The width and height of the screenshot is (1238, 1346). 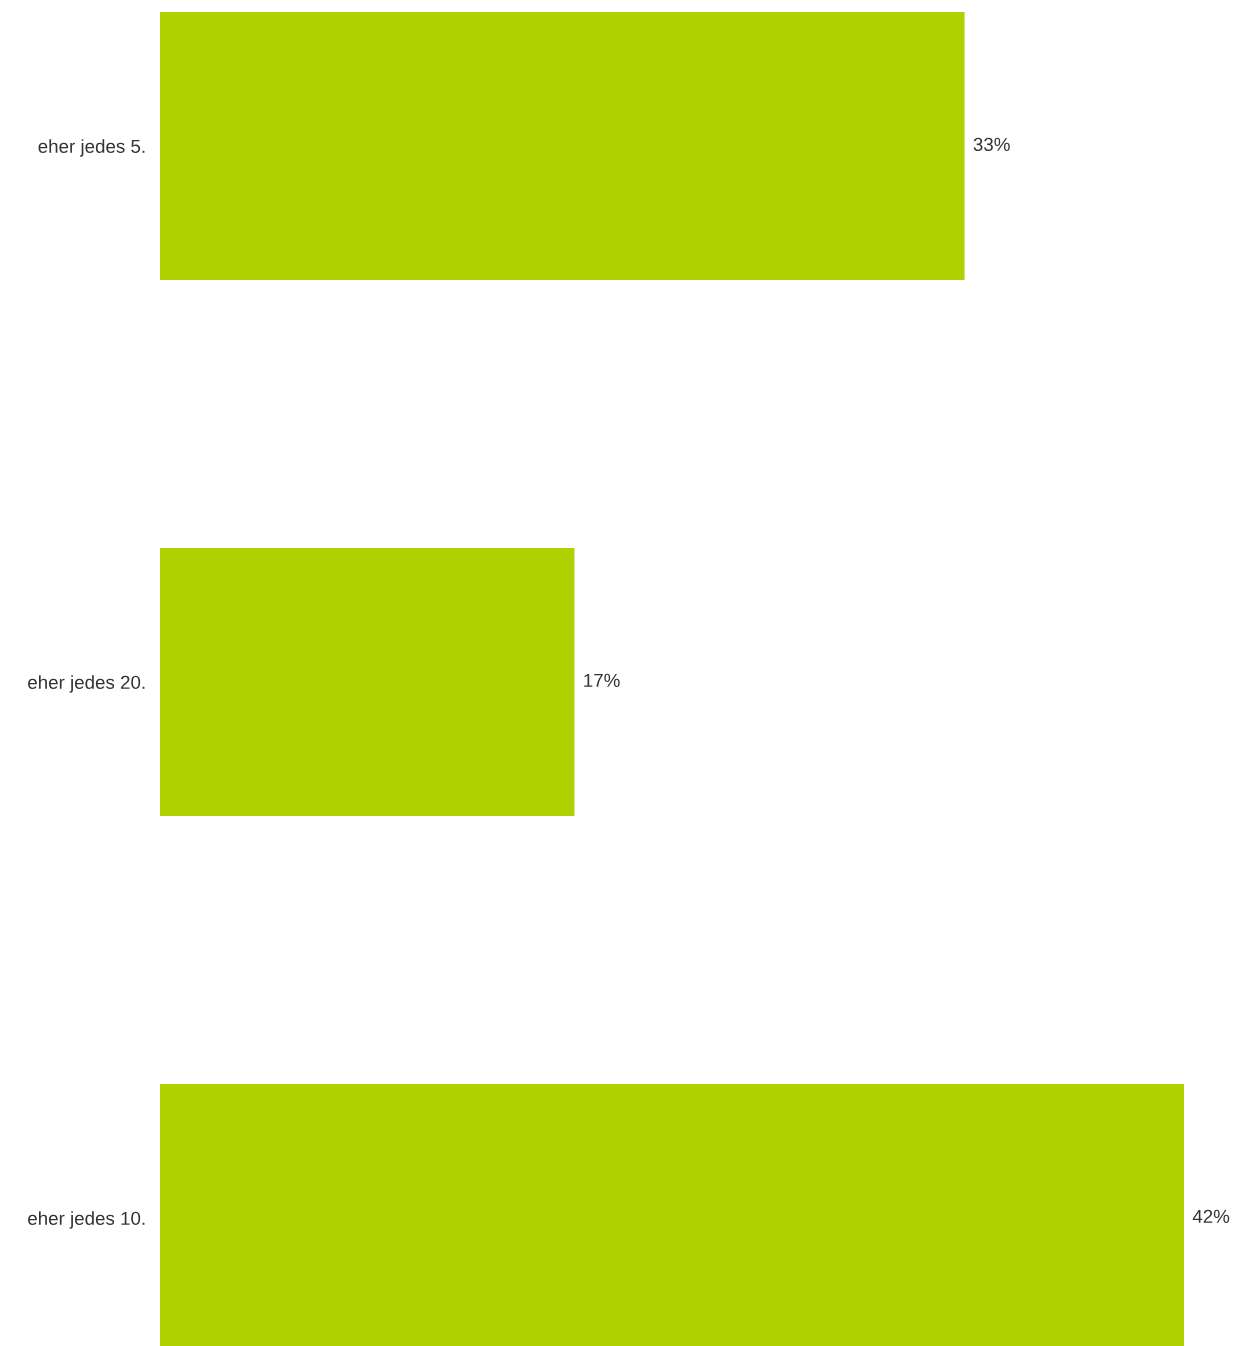 I want to click on y-tick-label: eher jedes 10., so click(x=86, y=1220).